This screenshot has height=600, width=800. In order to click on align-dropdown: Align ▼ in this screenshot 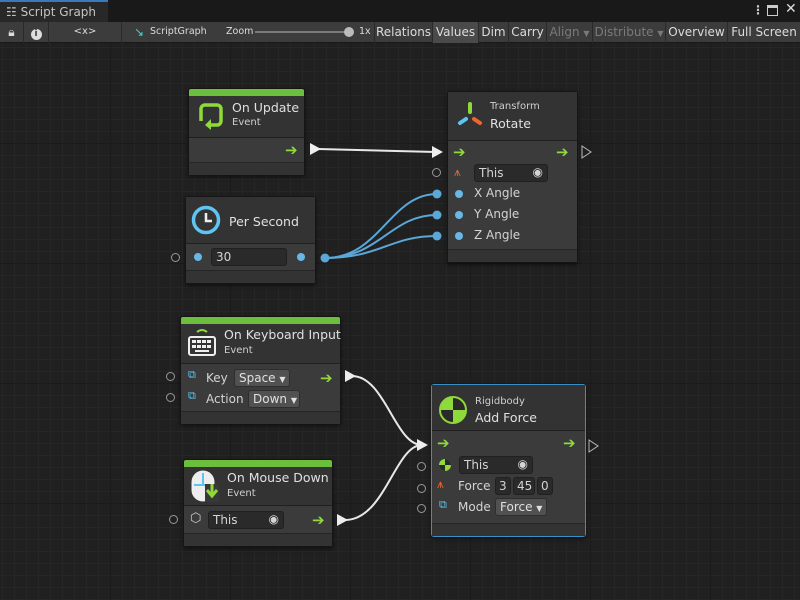, I will do `click(570, 32)`.